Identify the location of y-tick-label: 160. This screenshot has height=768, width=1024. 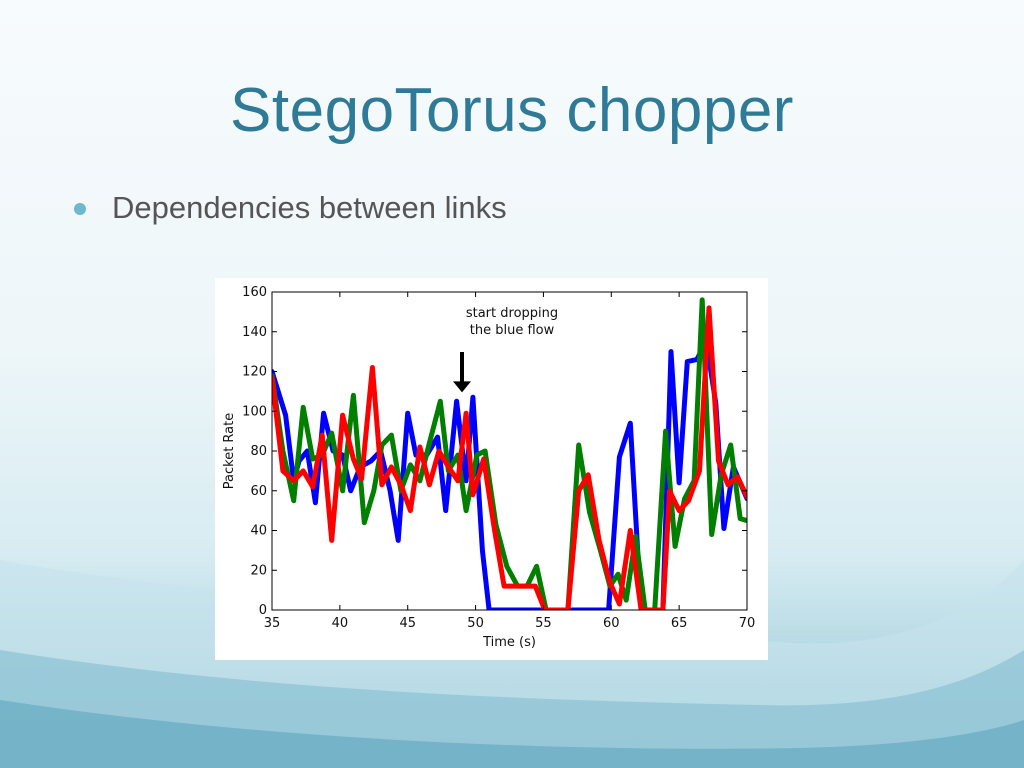
(254, 292).